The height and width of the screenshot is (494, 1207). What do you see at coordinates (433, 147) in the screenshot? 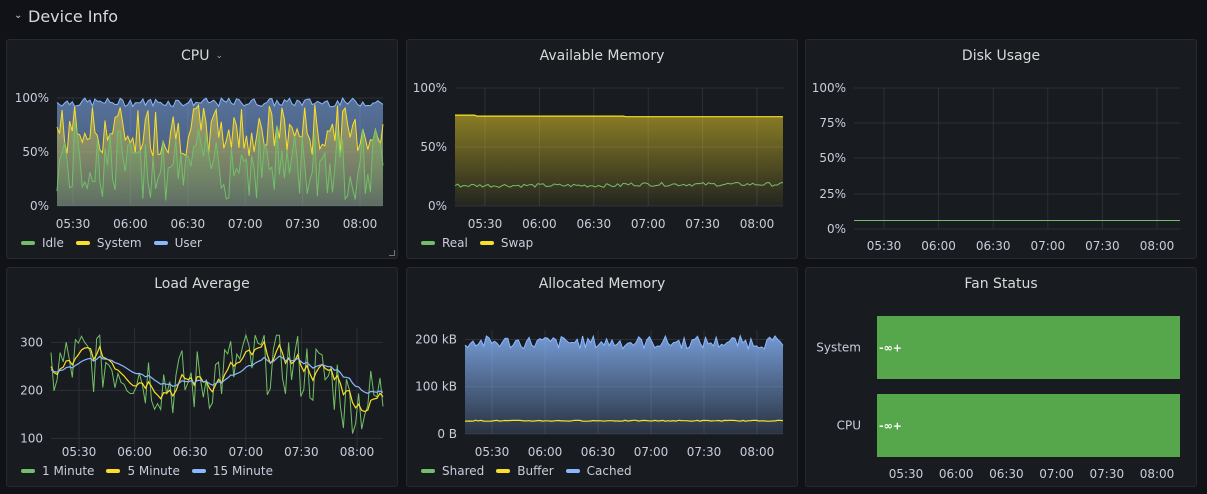
I see `y-tick-label: 50%` at bounding box center [433, 147].